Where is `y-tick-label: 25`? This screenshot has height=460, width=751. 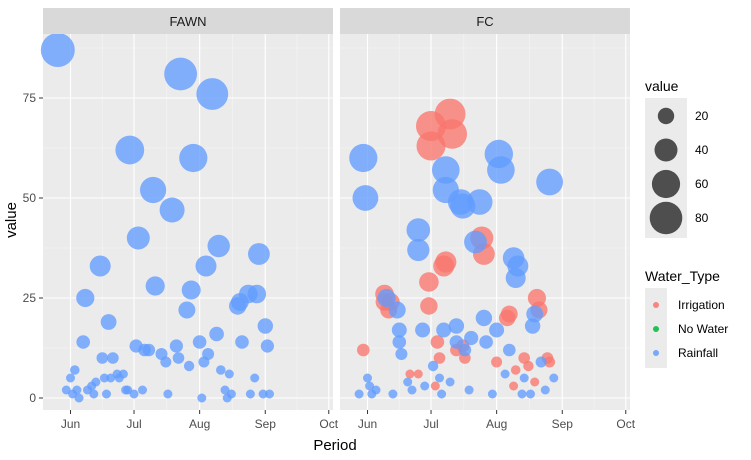
y-tick-label: 25 is located at coordinates (30, 298).